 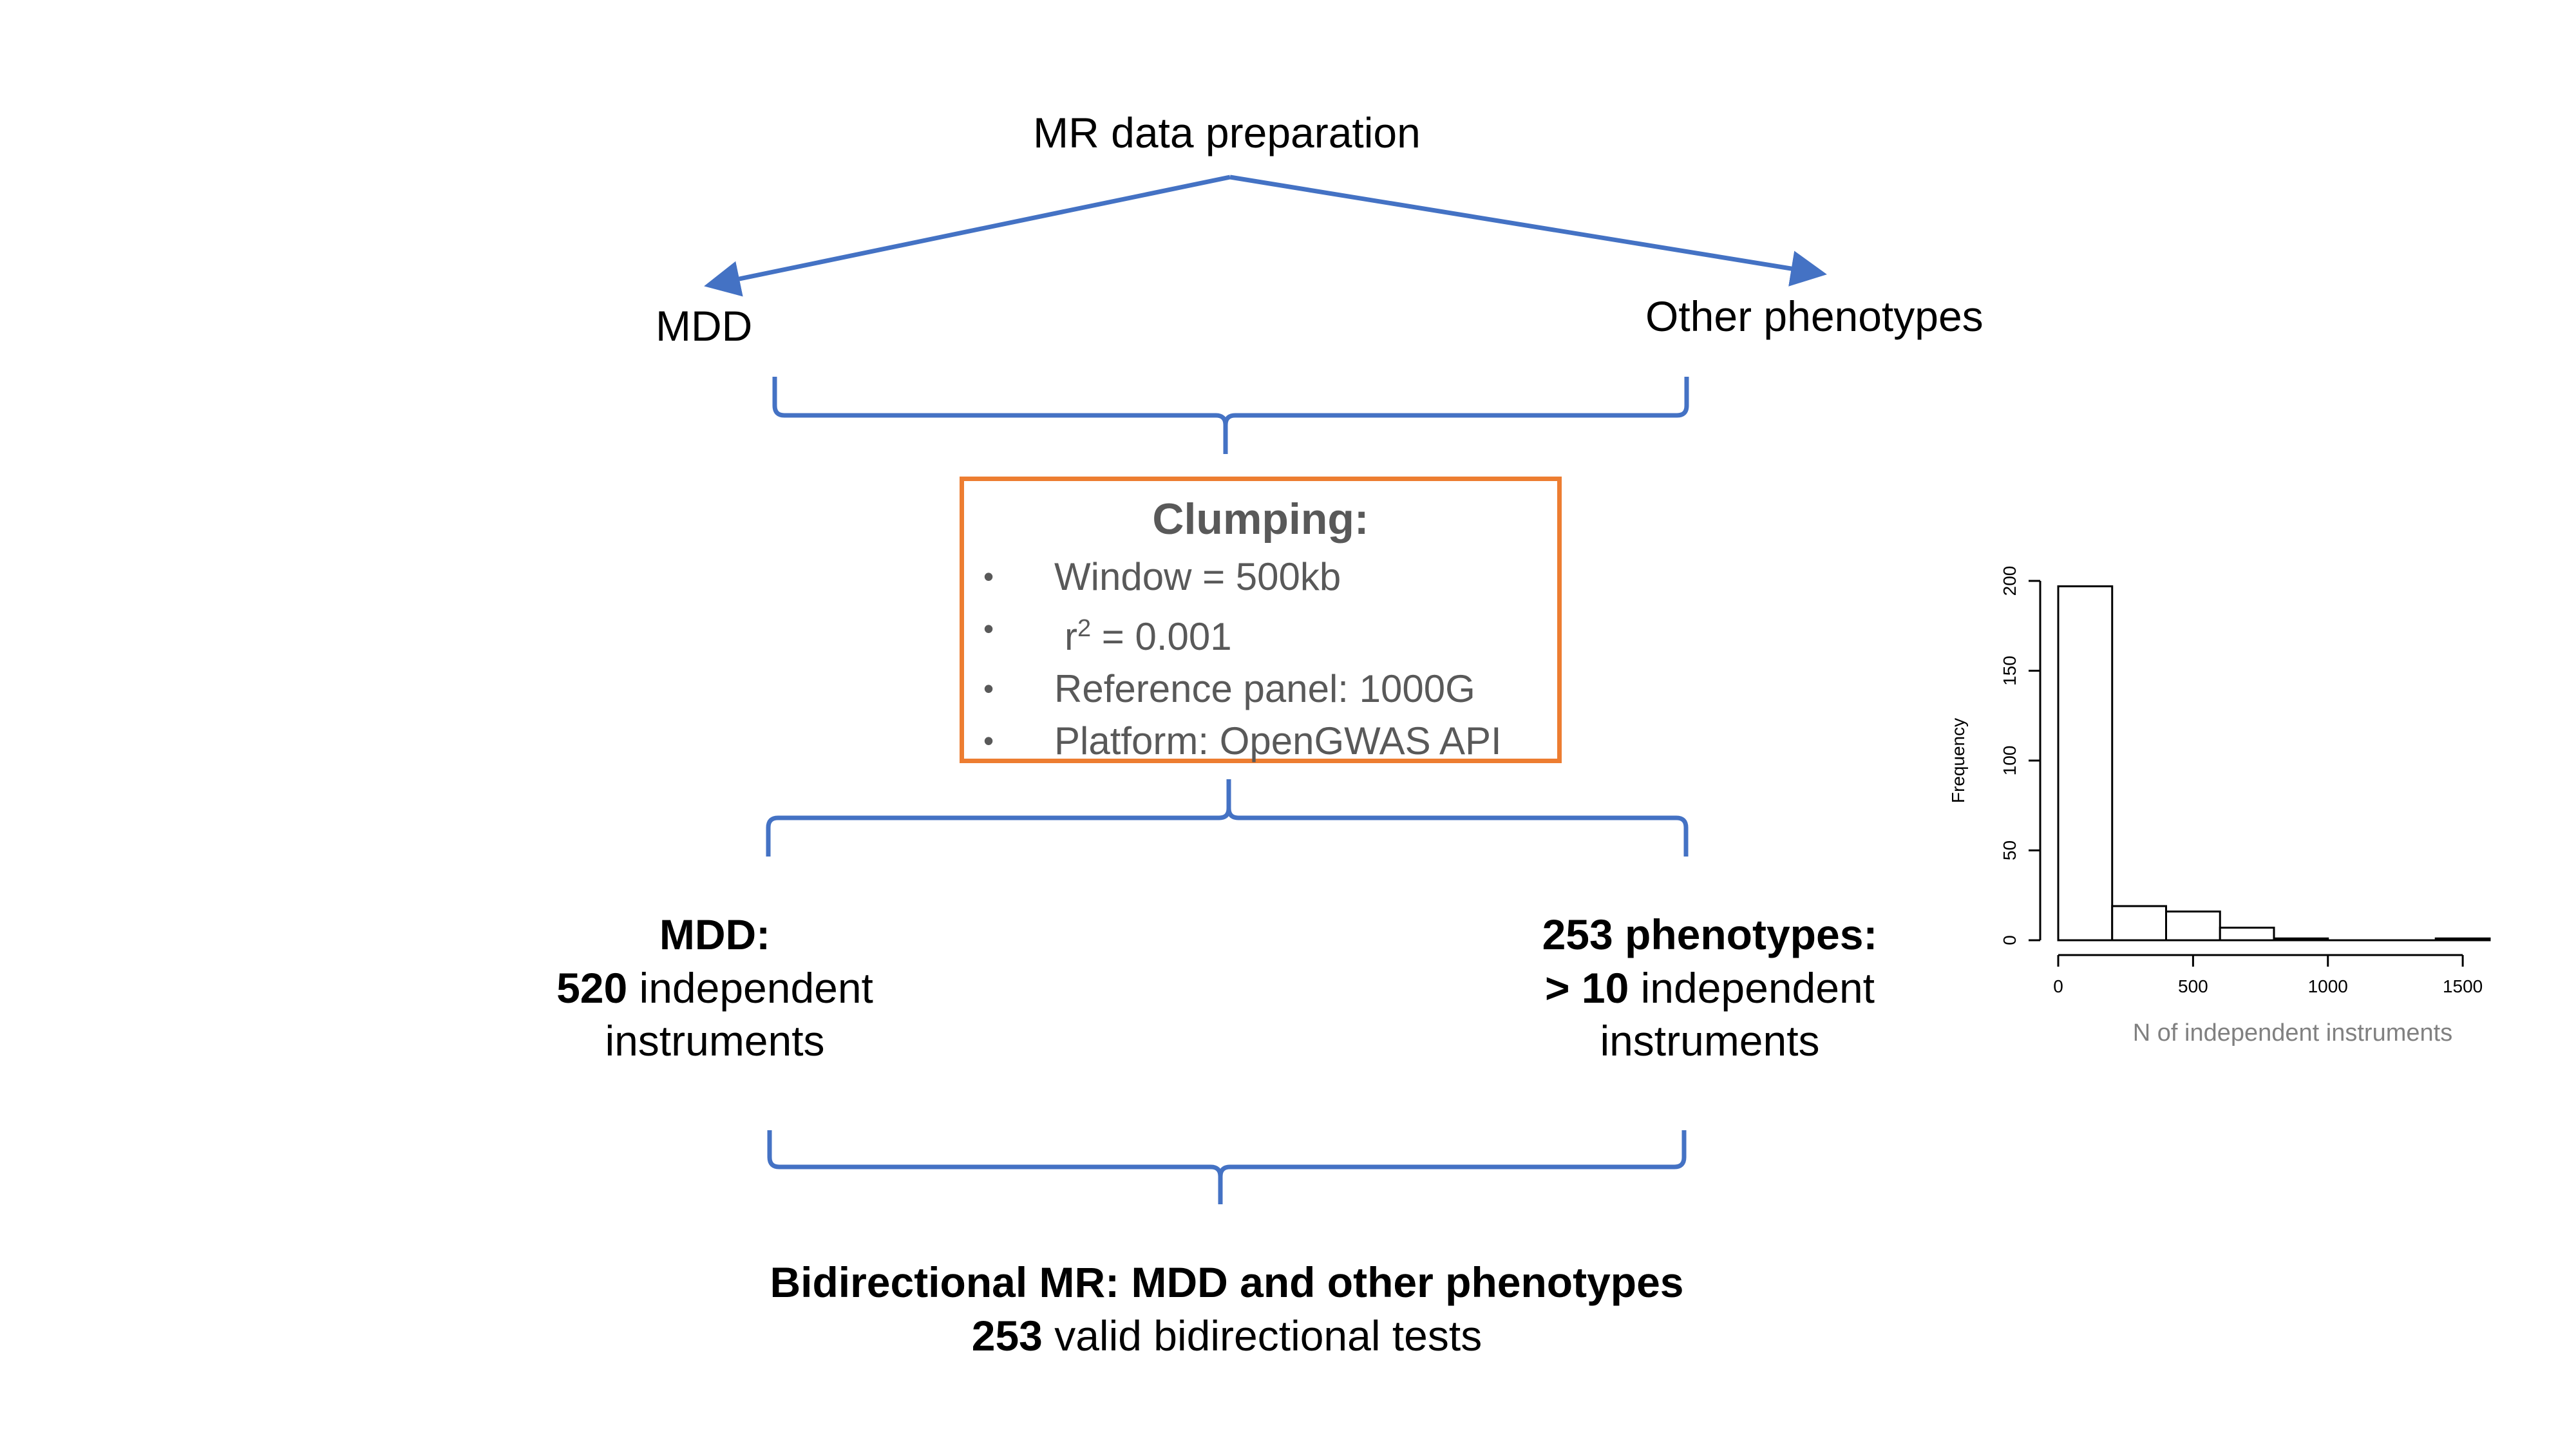 What do you see at coordinates (1752, 987) in the screenshot?
I see `phenotypes-result-line1-text: independent` at bounding box center [1752, 987].